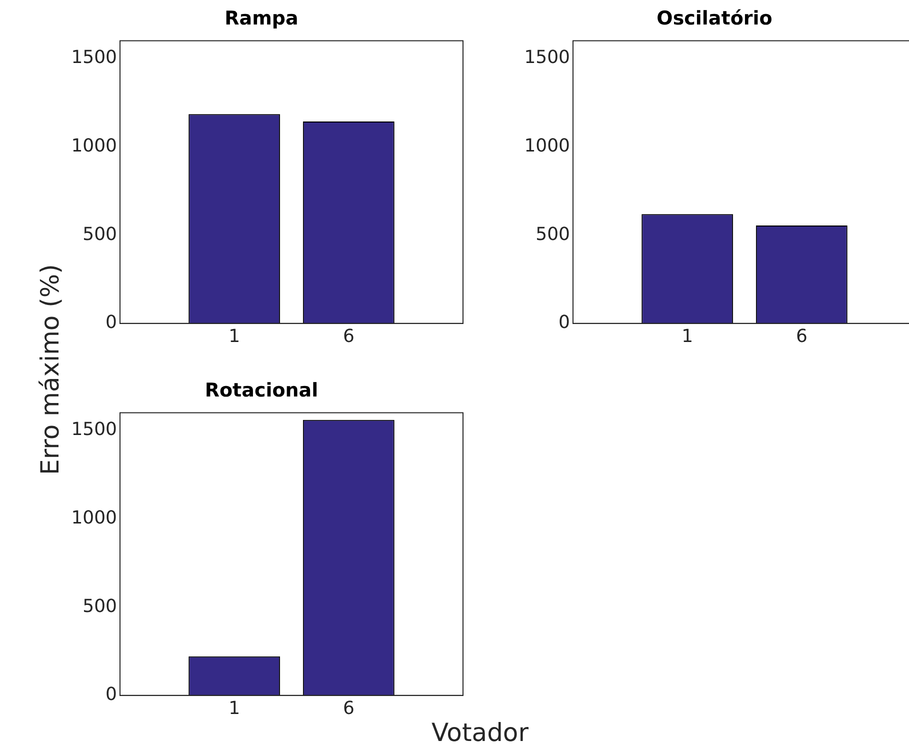 The image size is (909, 754). What do you see at coordinates (480, 732) in the screenshot?
I see `x-axis-title: Votador` at bounding box center [480, 732].